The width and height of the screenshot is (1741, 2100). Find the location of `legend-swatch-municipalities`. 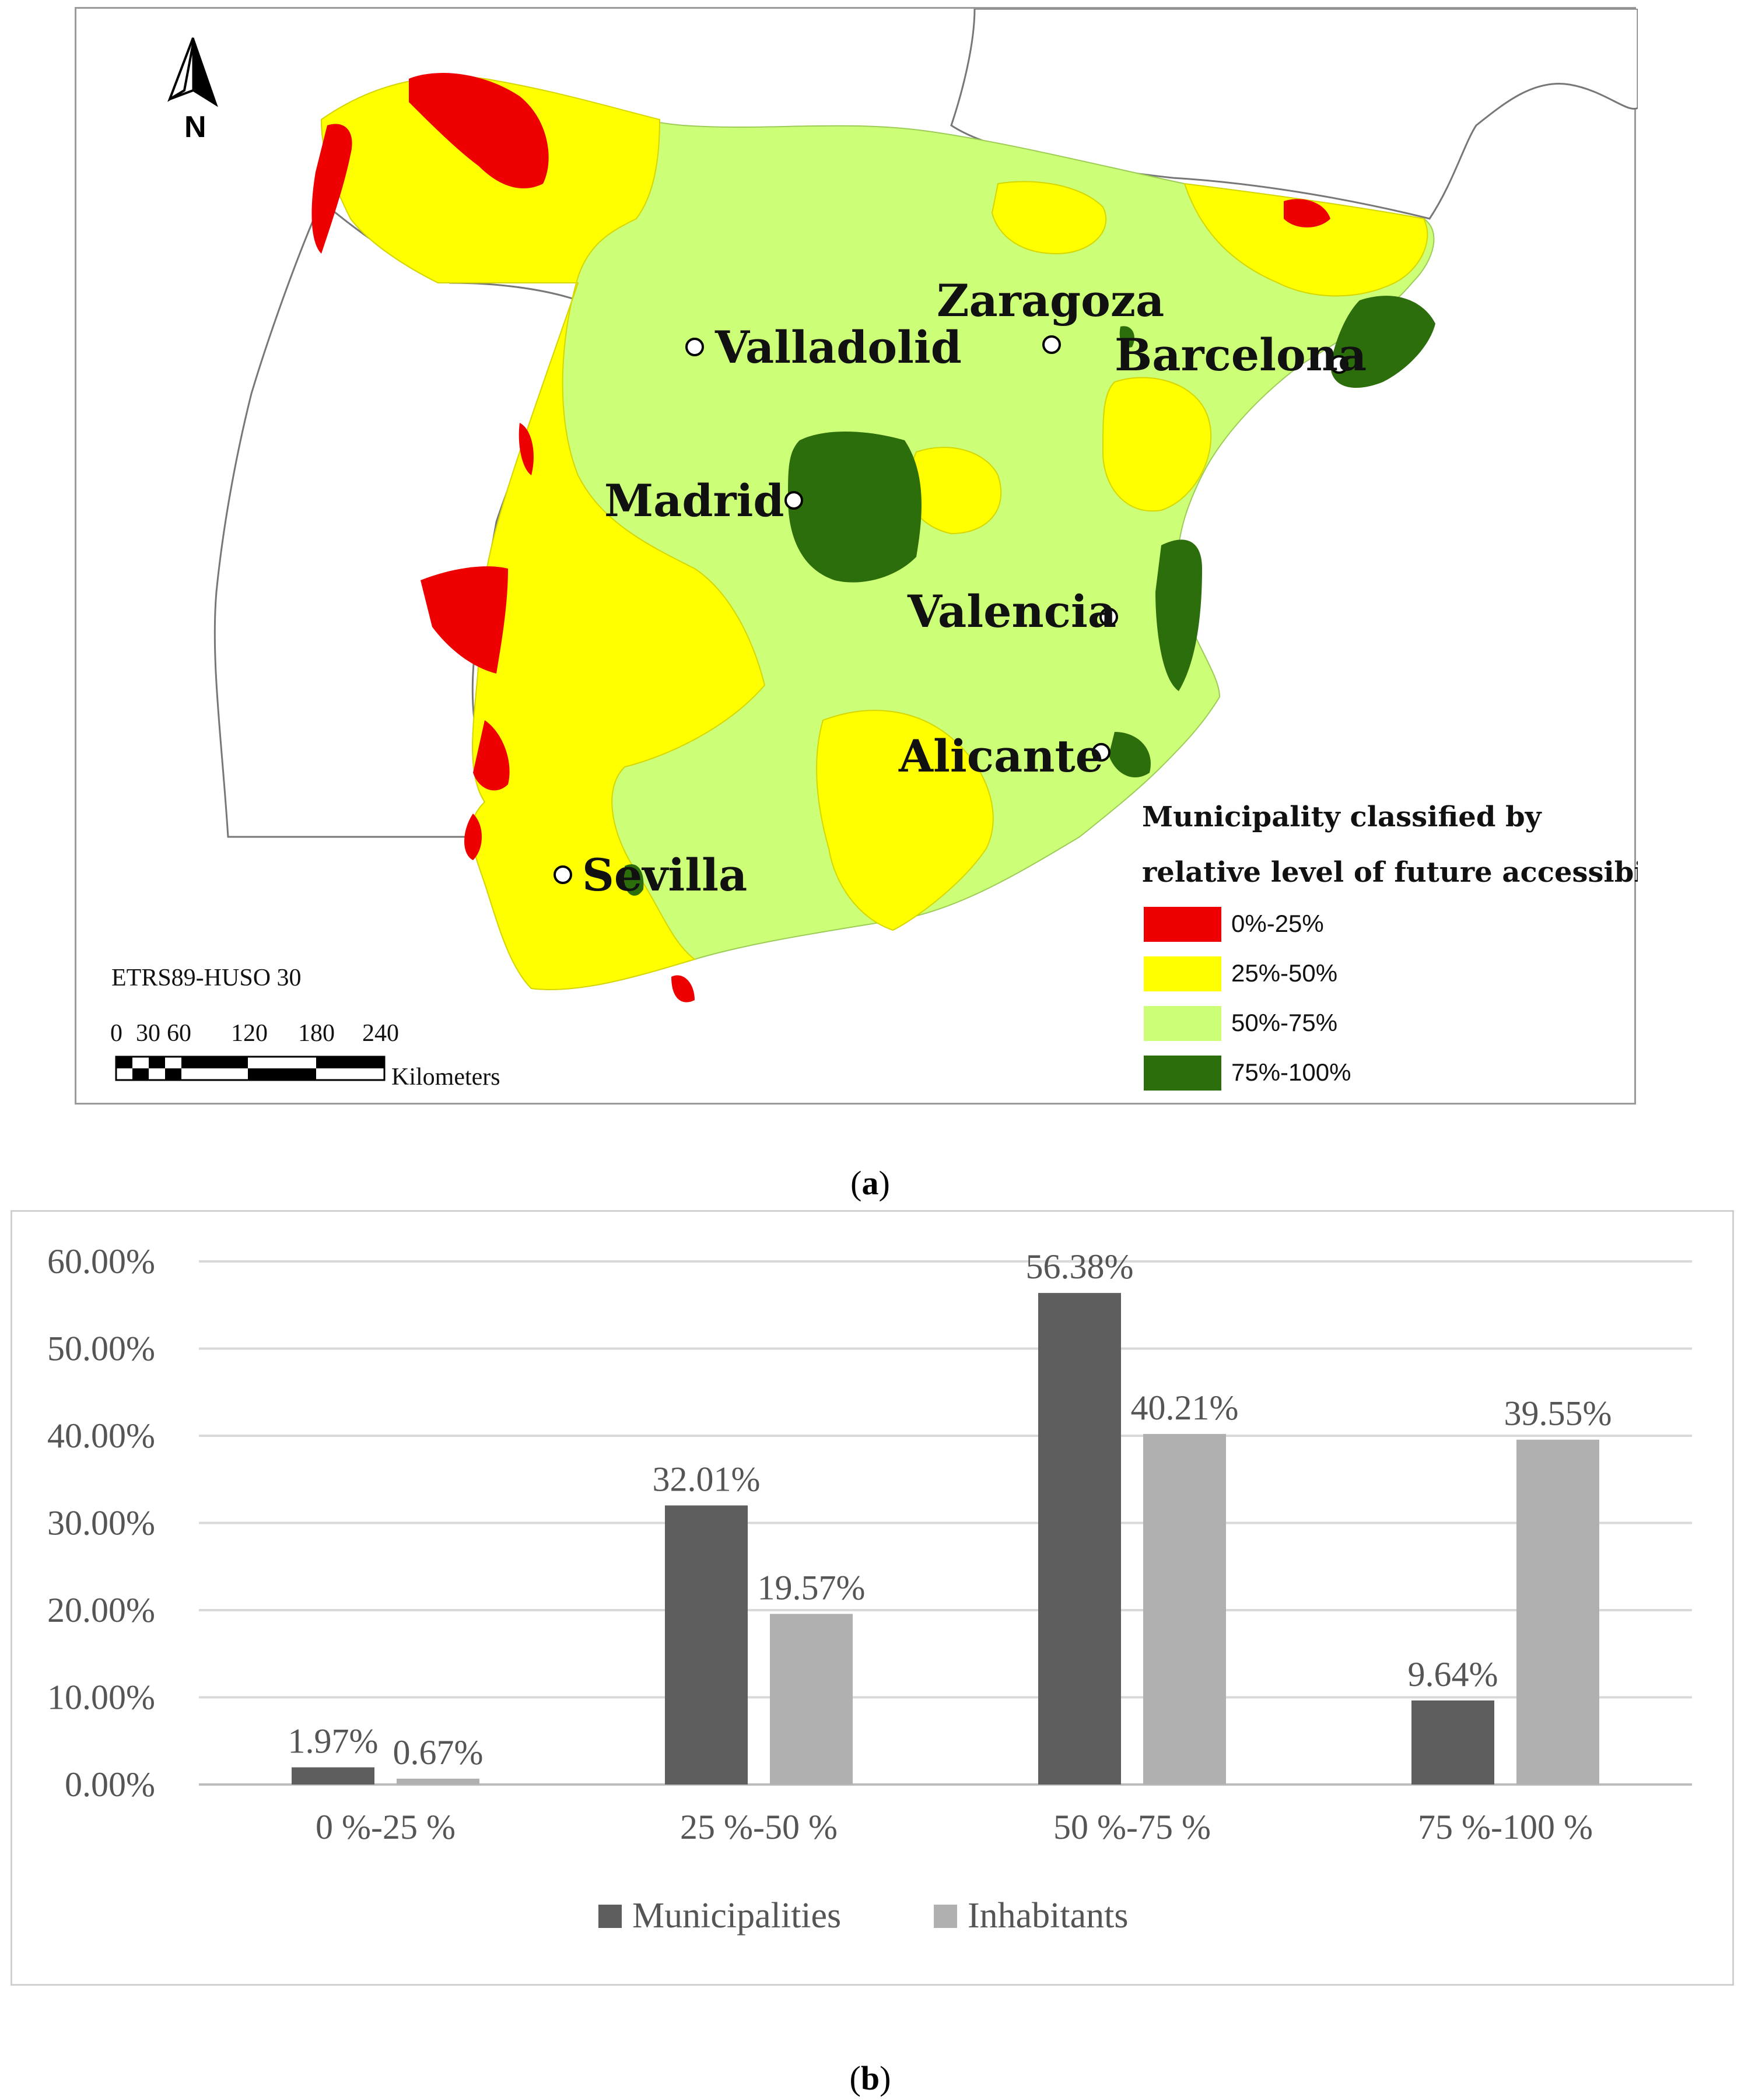

legend-swatch-municipalities is located at coordinates (610, 1916).